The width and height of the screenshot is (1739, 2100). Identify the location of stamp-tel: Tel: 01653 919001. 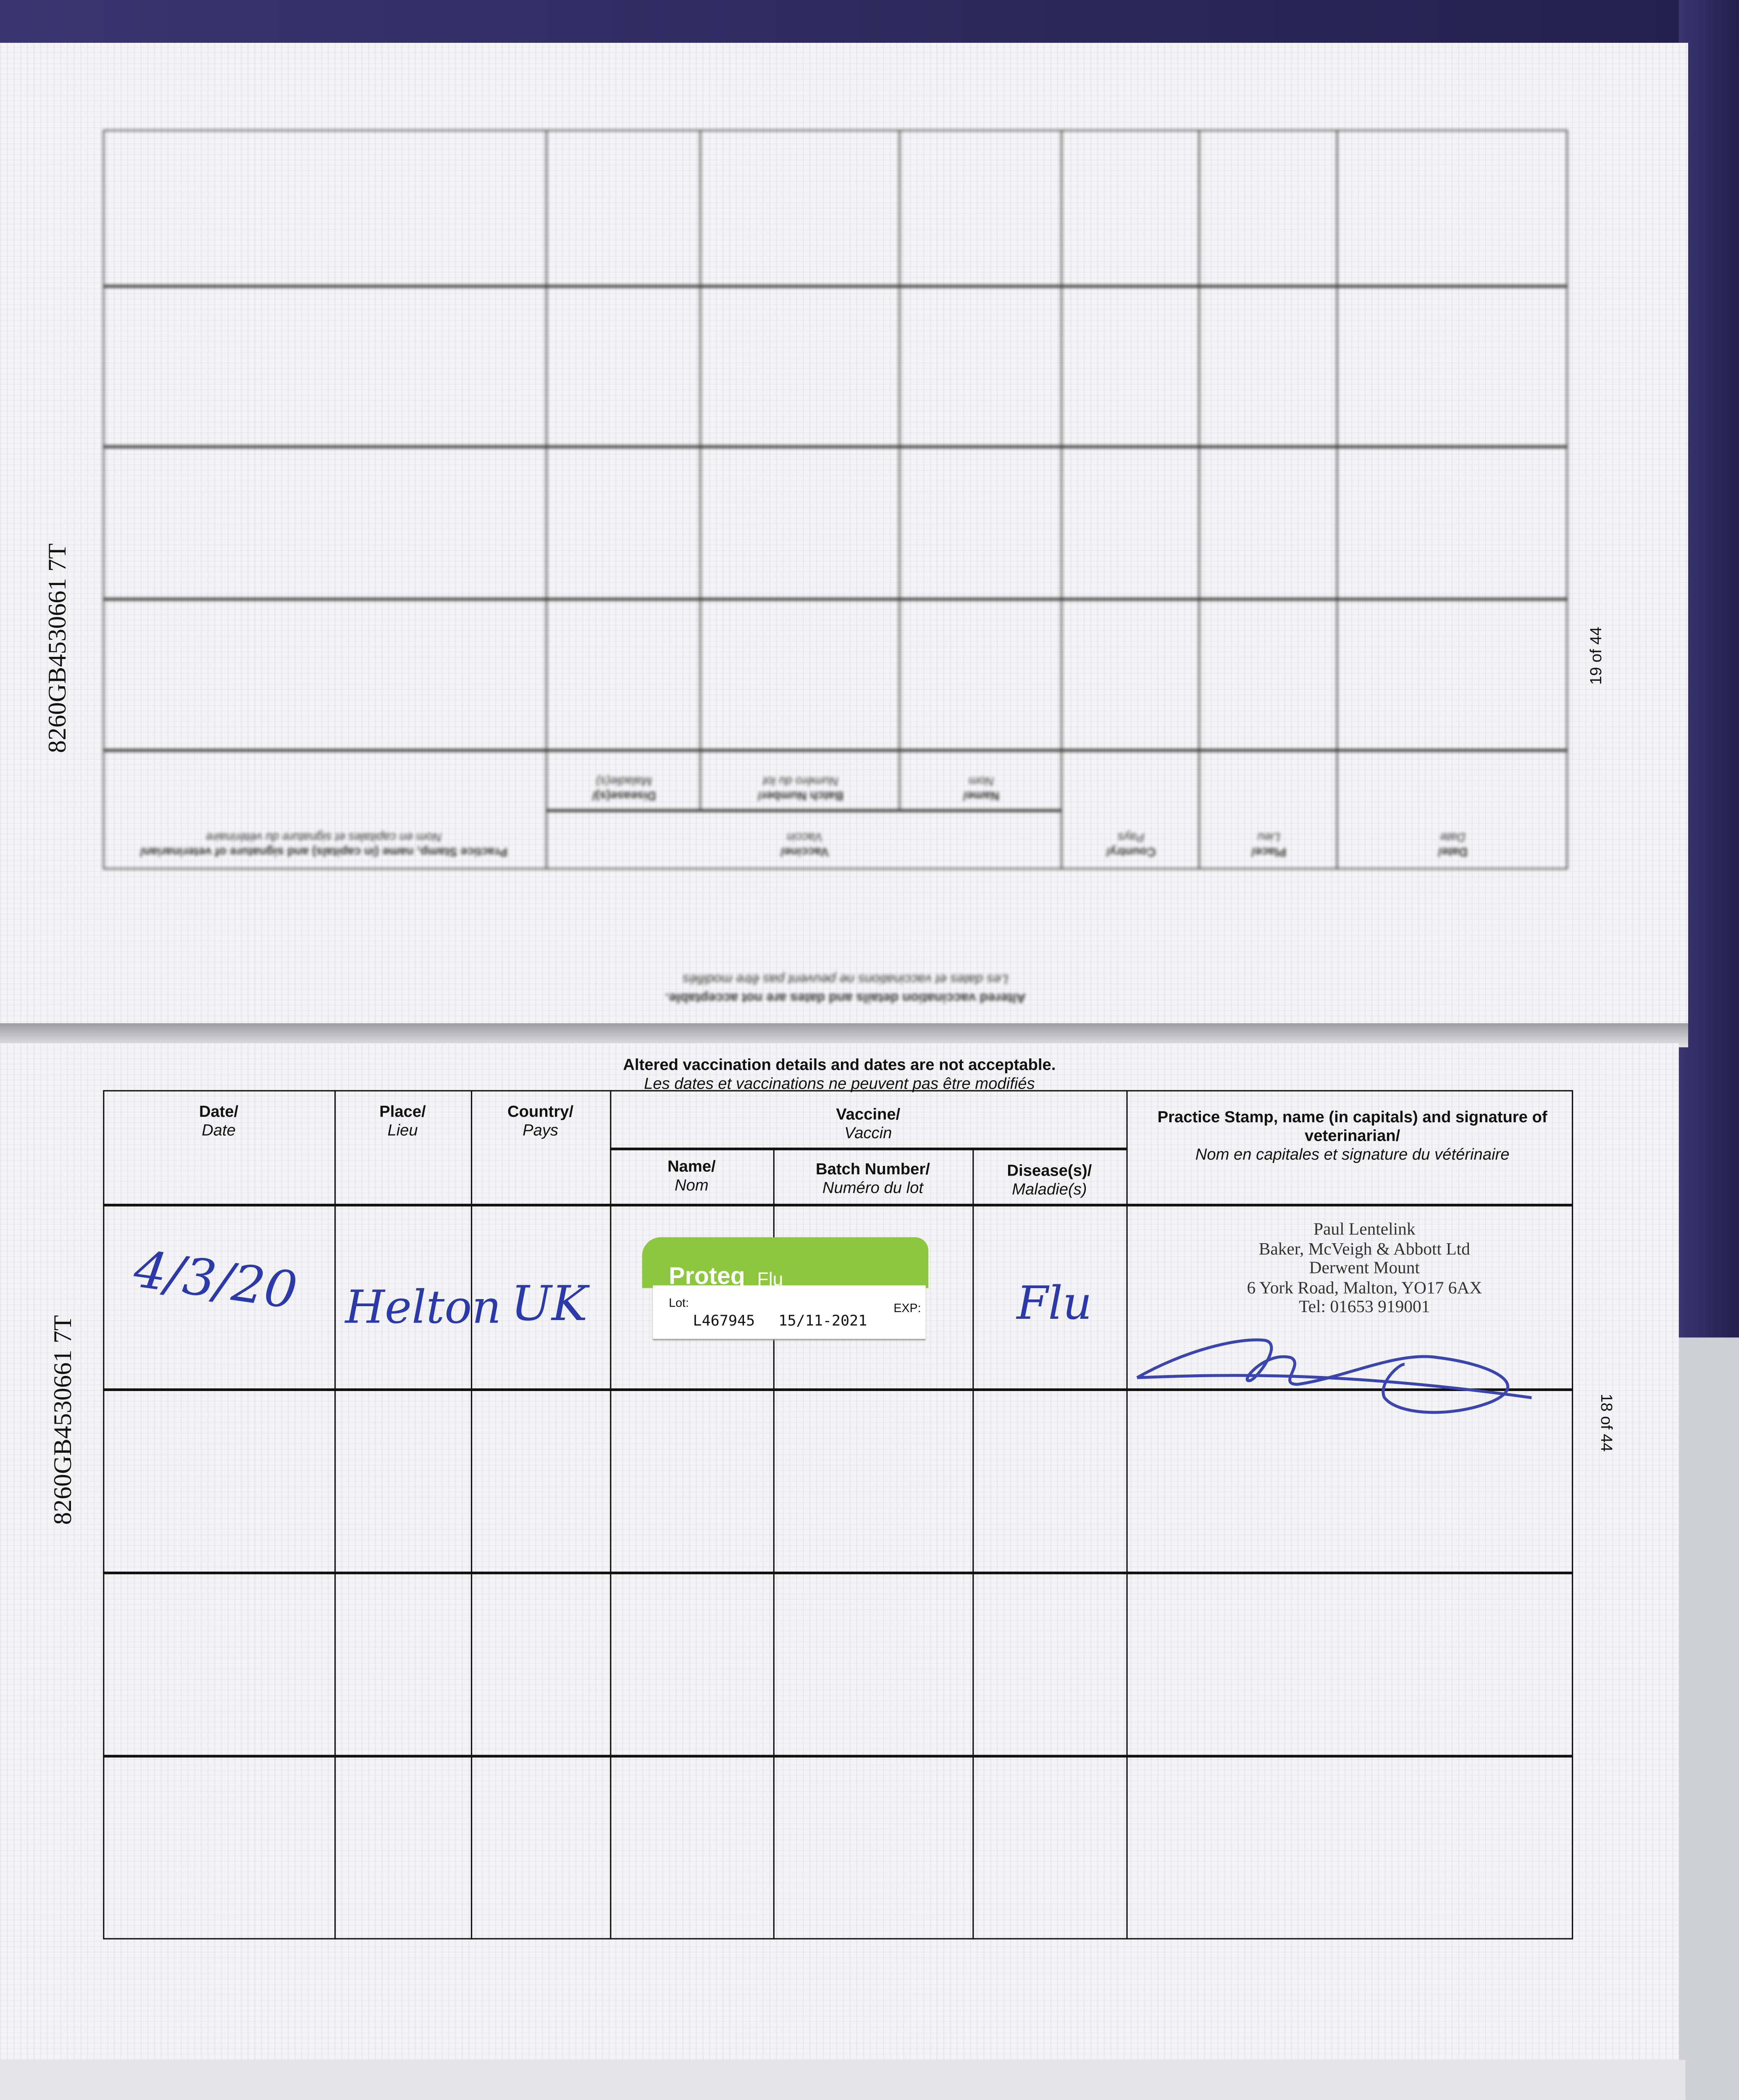
(1364, 1306).